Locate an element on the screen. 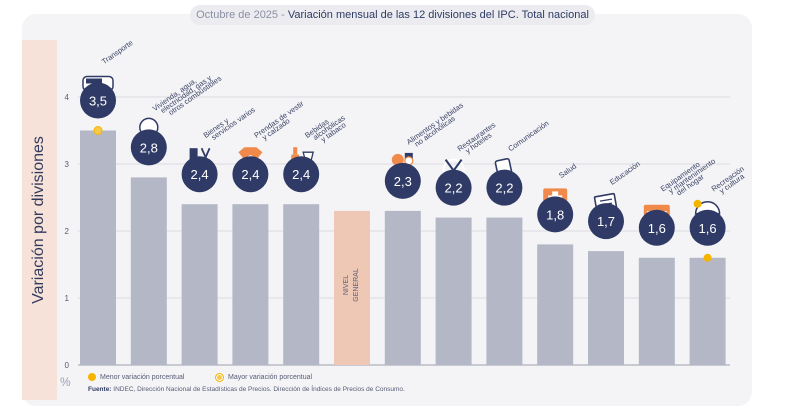 This screenshot has width=790, height=411. unit-label: % is located at coordinates (65, 382).